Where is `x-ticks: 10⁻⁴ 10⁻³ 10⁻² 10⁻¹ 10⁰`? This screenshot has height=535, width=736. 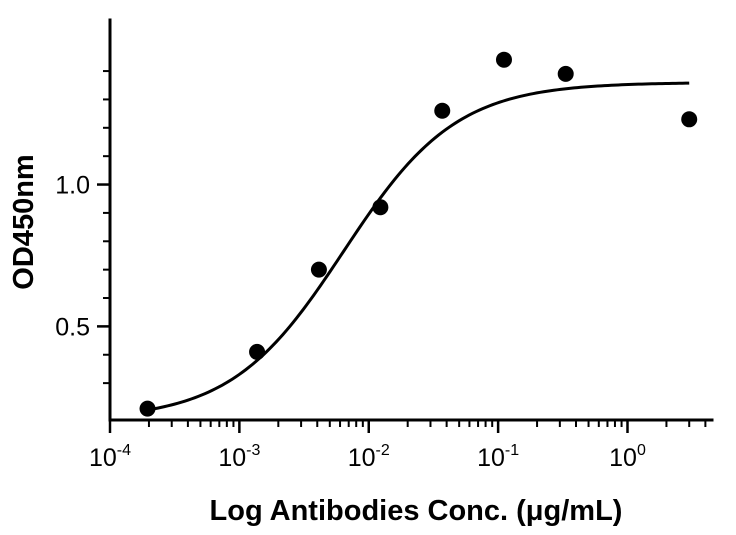
x-ticks: 10⁻⁴ 10⁻³ 10⁻² 10⁻¹ 10⁰ is located at coordinates (398, 446).